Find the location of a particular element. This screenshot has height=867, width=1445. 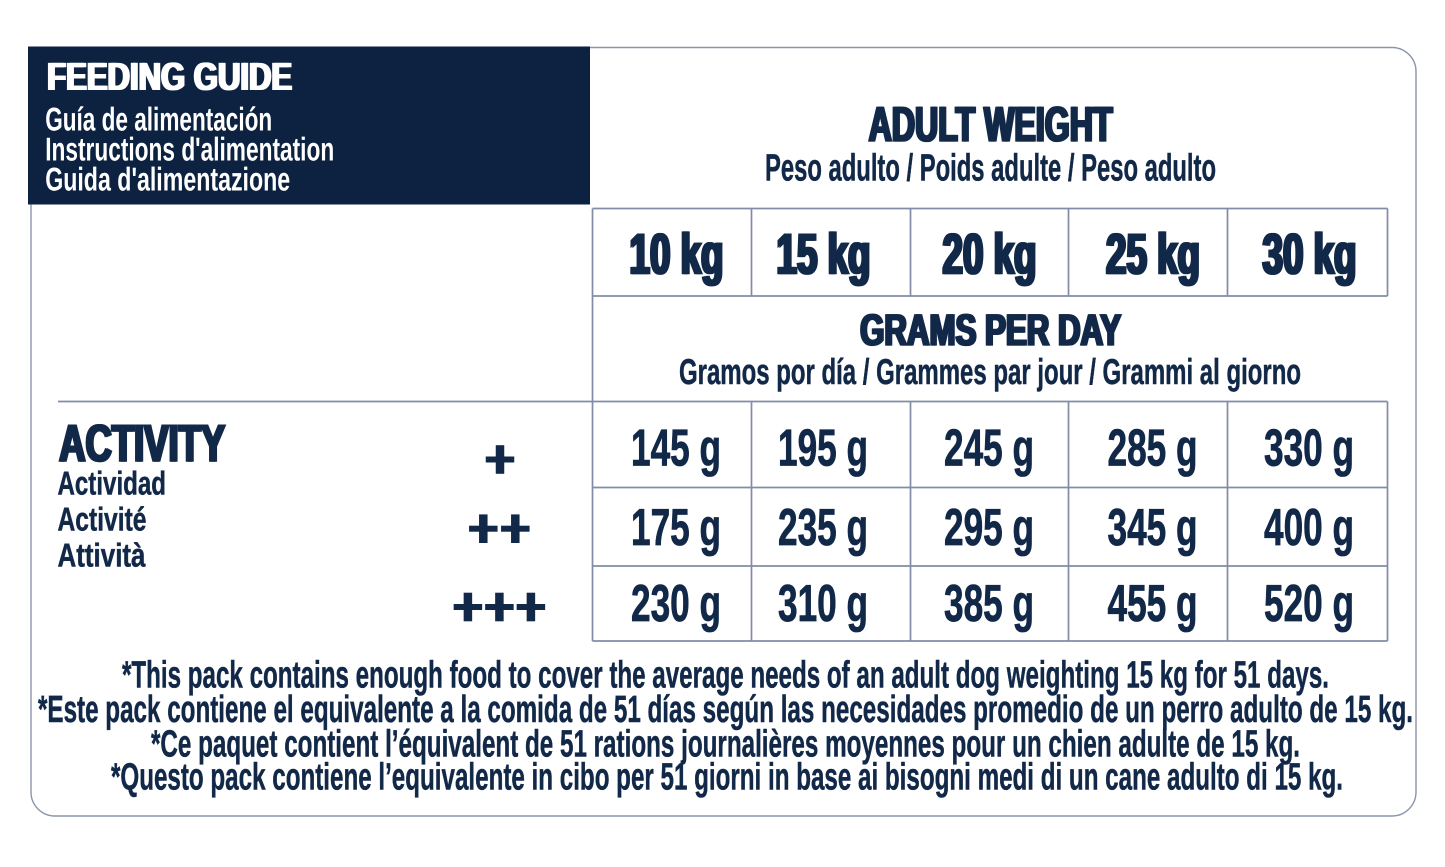

svg-text: 230 g is located at coordinates (676, 604).